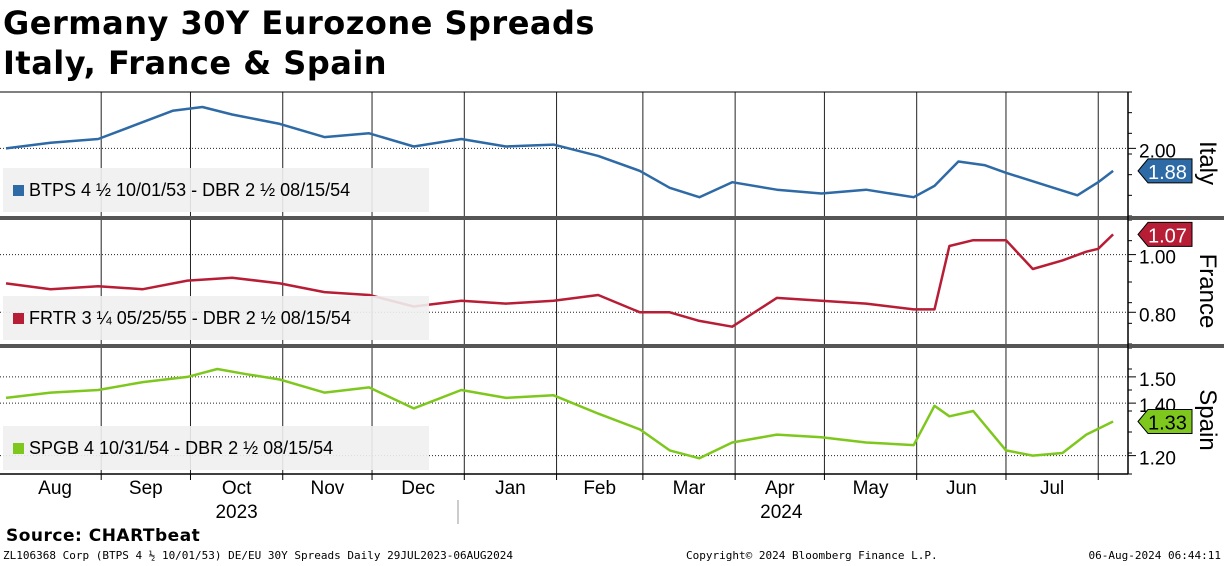 The image size is (1224, 566). Describe the element at coordinates (961, 488) in the screenshot. I see `x-tick-label: Jun` at that location.